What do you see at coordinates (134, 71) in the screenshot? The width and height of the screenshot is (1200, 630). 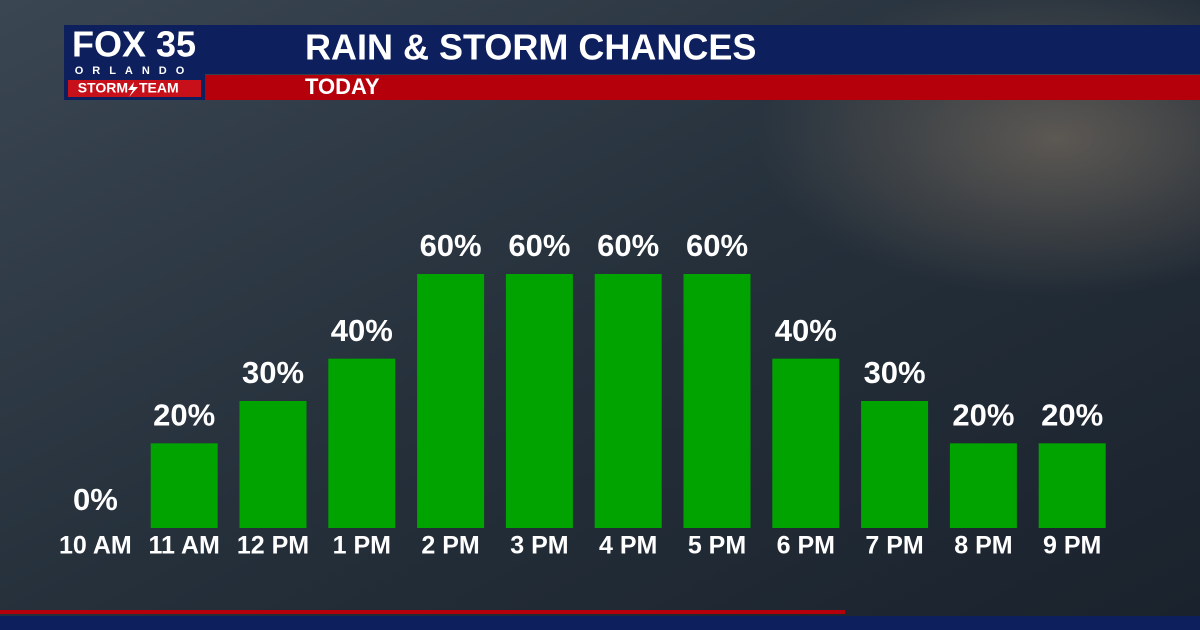 I see `logo-city: ORLANDO` at bounding box center [134, 71].